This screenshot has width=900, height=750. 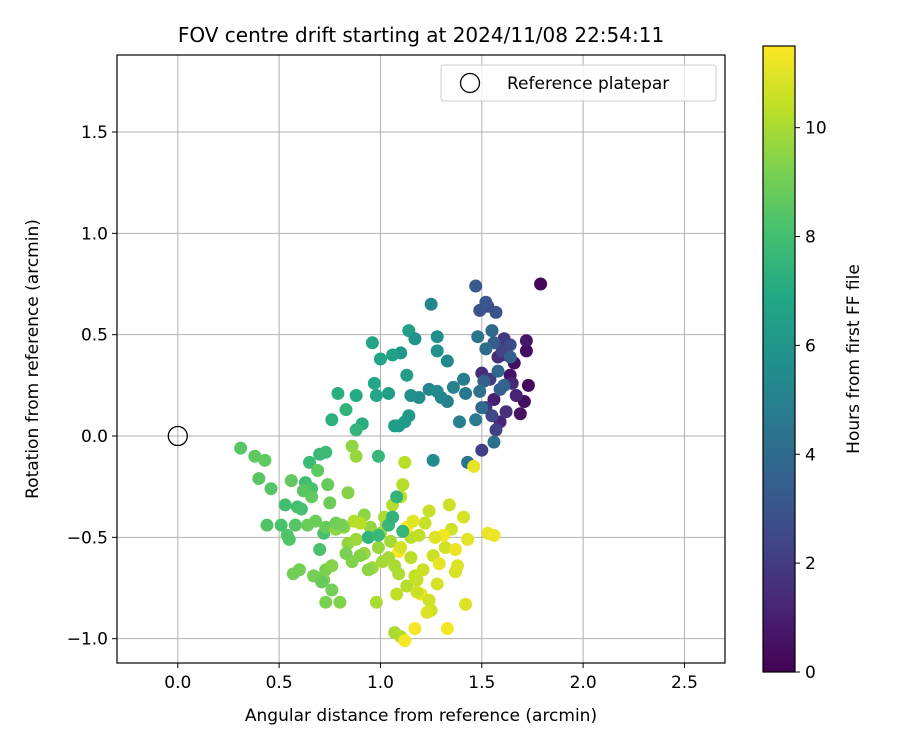 I want to click on x-tick-label: 2.0, so click(x=583, y=683).